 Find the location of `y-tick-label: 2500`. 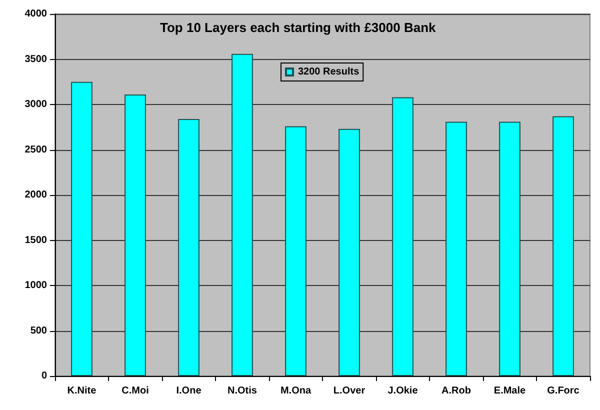

y-tick-label: 2500 is located at coordinates (36, 150).